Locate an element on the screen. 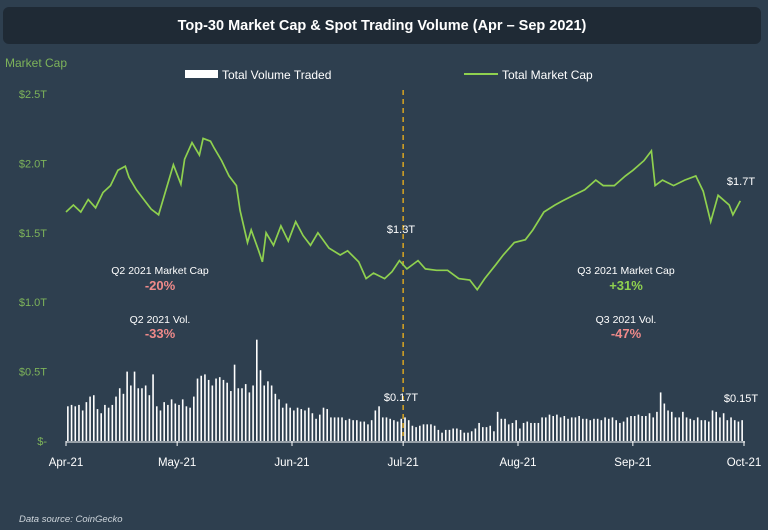 The height and width of the screenshot is (530, 768). label-mcap-mid: $1.3T is located at coordinates (401, 230).